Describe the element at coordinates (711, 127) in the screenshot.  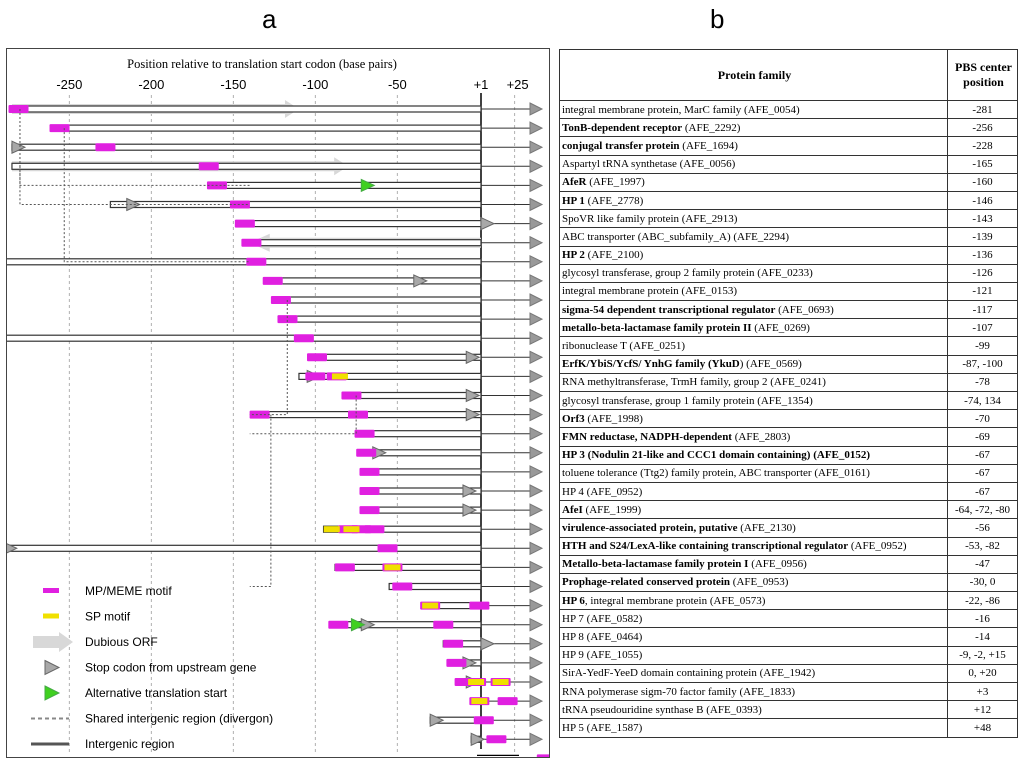
I see `protein-family-text: (AFE_2292)` at that location.